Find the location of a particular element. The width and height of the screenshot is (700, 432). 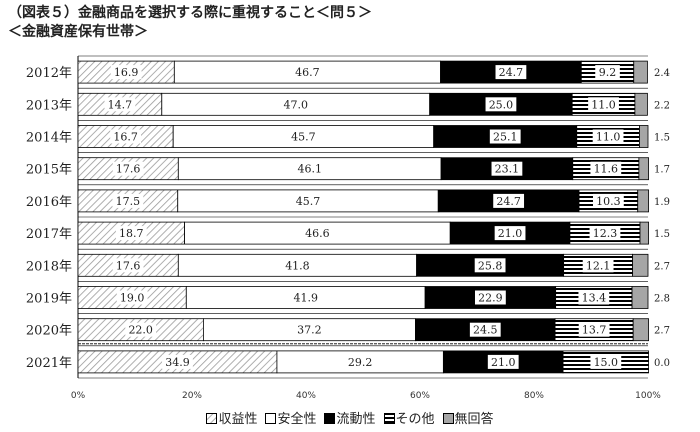

category-label: 2016年 is located at coordinates (49, 202).